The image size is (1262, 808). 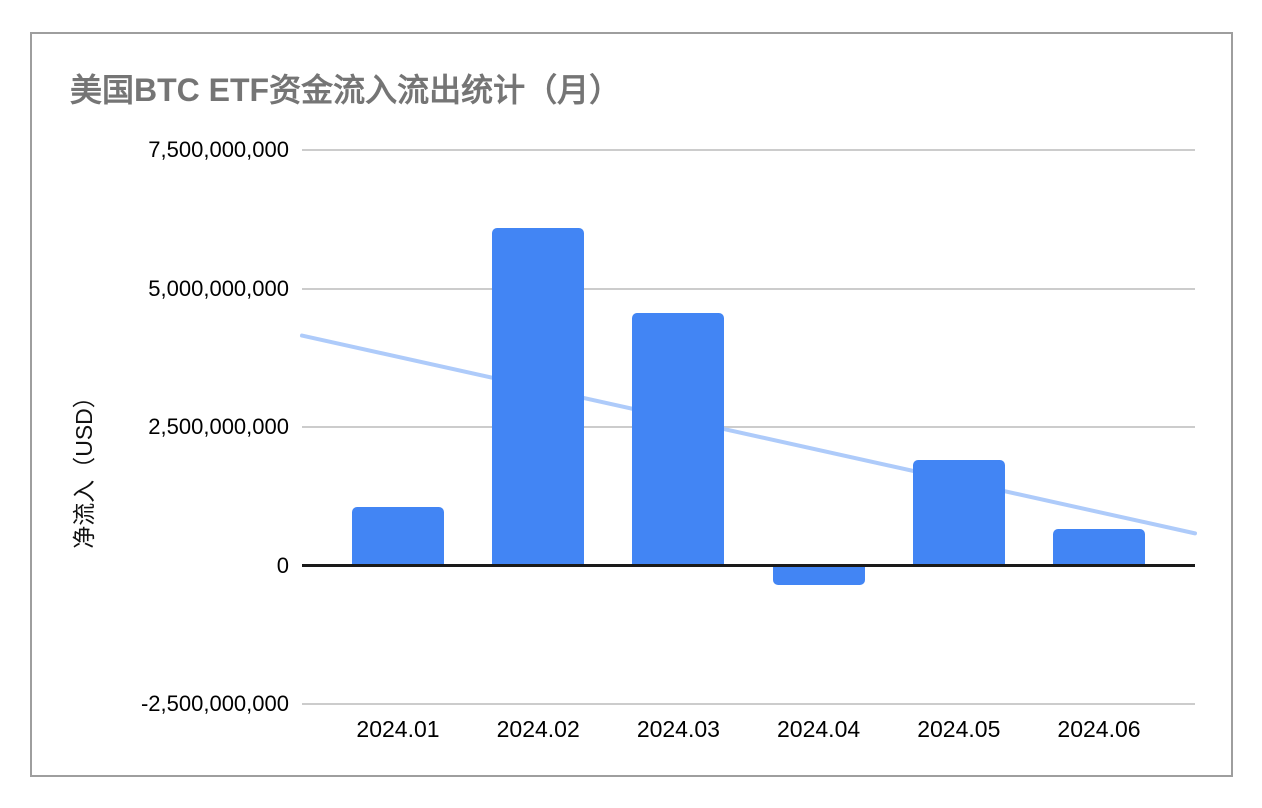 I want to click on y-tick-label: 2,500,000,000, so click(x=218, y=426).